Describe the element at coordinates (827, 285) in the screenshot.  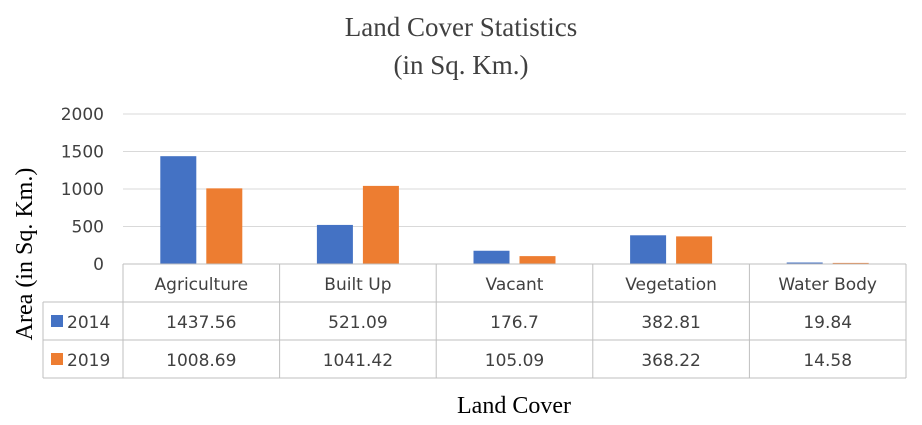
I see `category-label: Water Body` at that location.